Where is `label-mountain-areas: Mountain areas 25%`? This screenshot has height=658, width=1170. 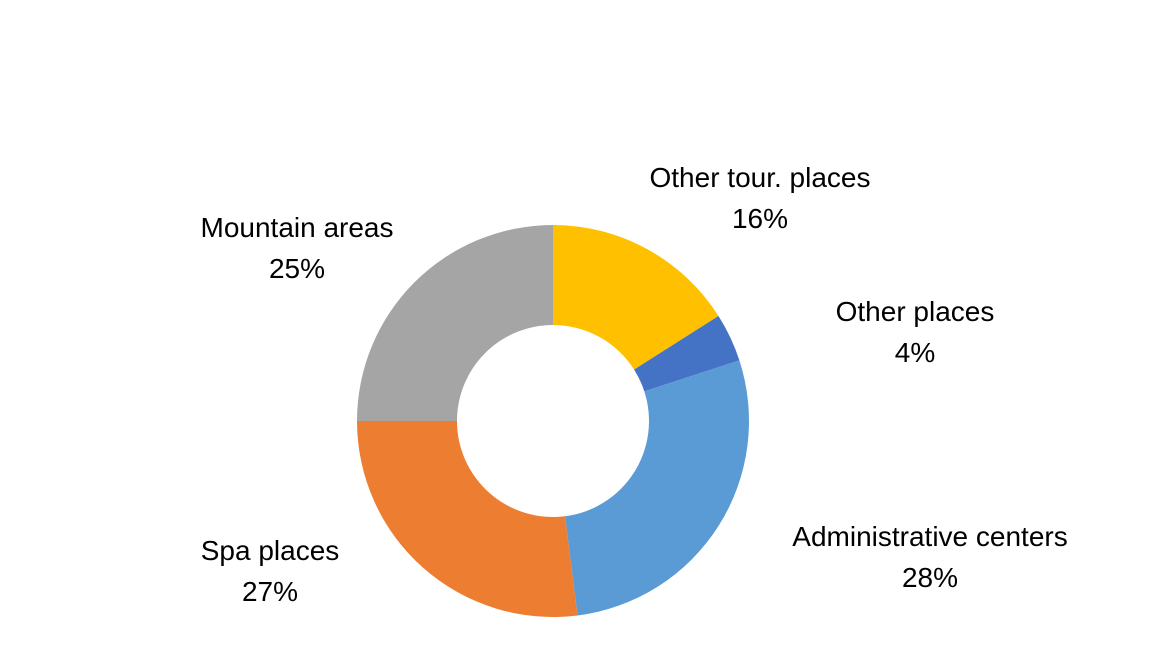
label-mountain-areas: Mountain areas 25% is located at coordinates (296, 248).